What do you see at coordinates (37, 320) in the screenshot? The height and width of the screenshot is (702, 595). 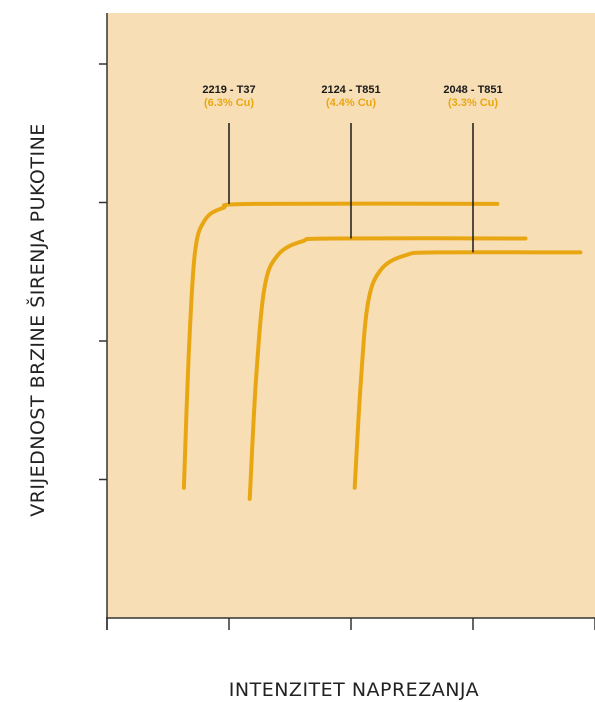 I see `y-axis-label: VRIJEDNOST BRZINE ŠIRENJA PUKOTINE` at bounding box center [37, 320].